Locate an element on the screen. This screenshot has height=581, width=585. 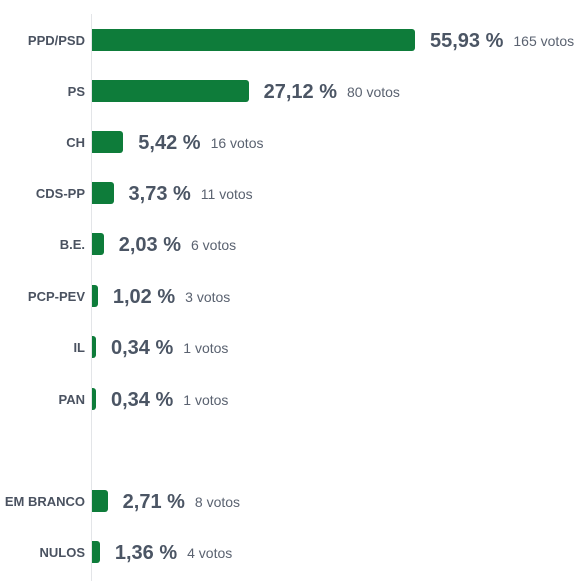
value-labels: 55,93 % 165 votos is located at coordinates (502, 41).